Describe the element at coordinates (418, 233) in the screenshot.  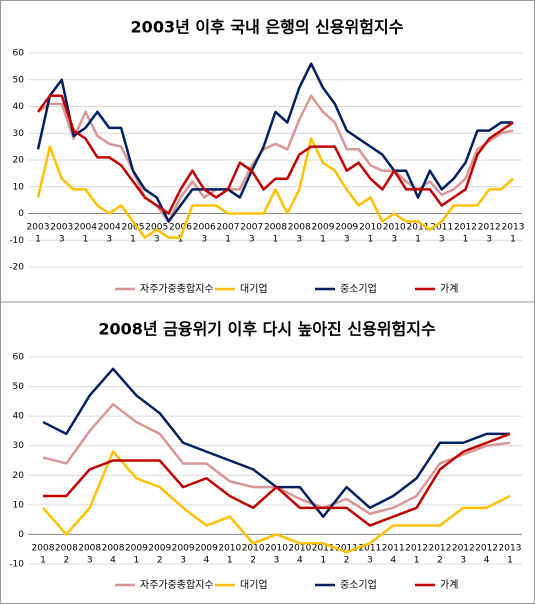
I see `x-tick-label: 2011 1` at that location.